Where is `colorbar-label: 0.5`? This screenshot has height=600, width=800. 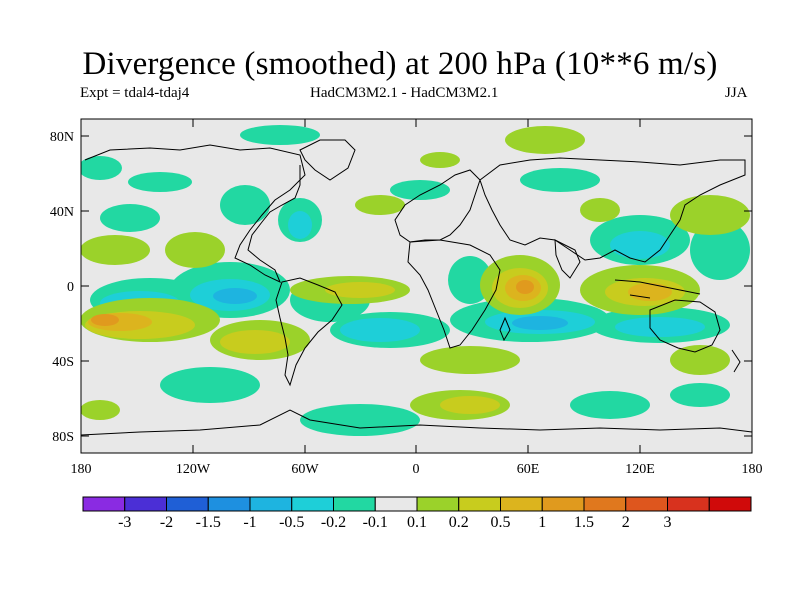
colorbar-label: 0.5 is located at coordinates (501, 522).